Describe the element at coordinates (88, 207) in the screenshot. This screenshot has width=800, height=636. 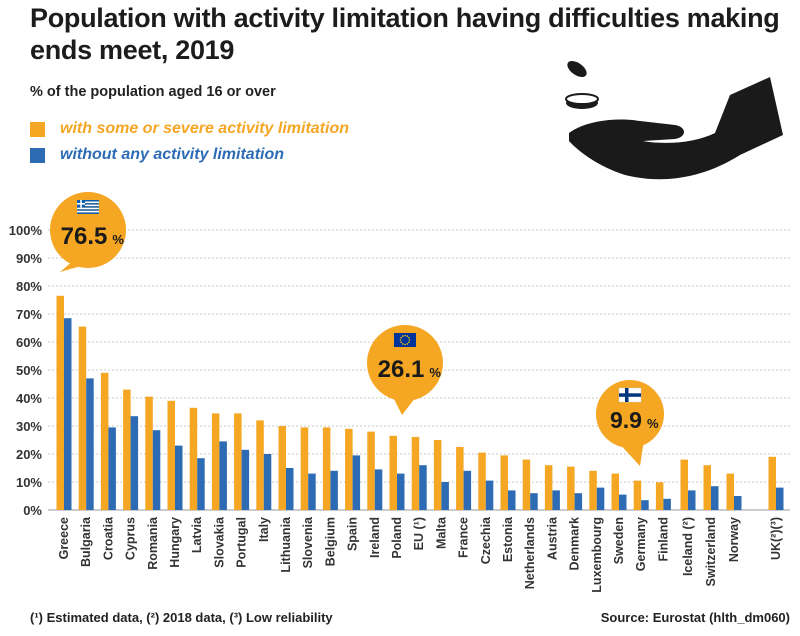
I see `greece-flag` at that location.